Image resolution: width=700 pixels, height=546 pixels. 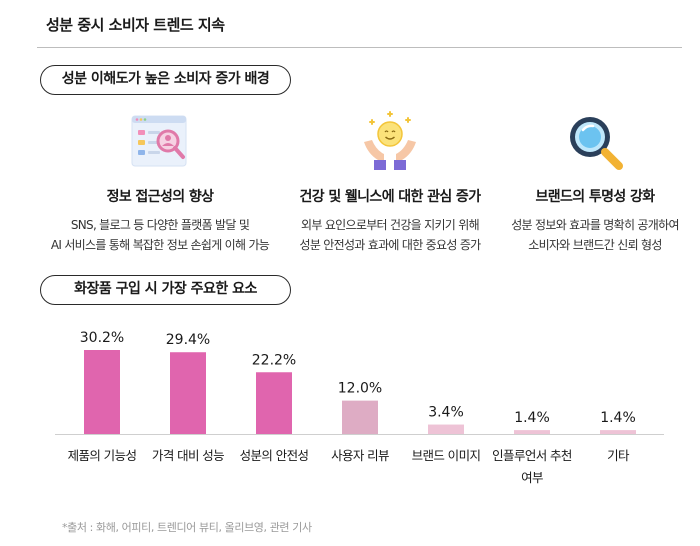 I want to click on category-label: 인플루언서 추천 여부, so click(x=532, y=466).